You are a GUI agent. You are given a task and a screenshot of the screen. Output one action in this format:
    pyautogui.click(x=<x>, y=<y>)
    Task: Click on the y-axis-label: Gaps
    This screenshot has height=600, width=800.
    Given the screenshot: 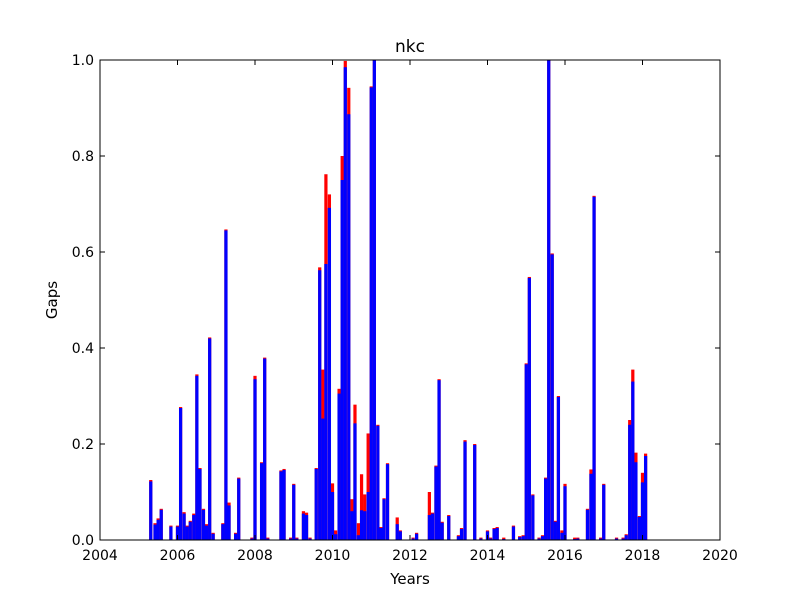 What is the action you would take?
    pyautogui.click(x=52, y=300)
    